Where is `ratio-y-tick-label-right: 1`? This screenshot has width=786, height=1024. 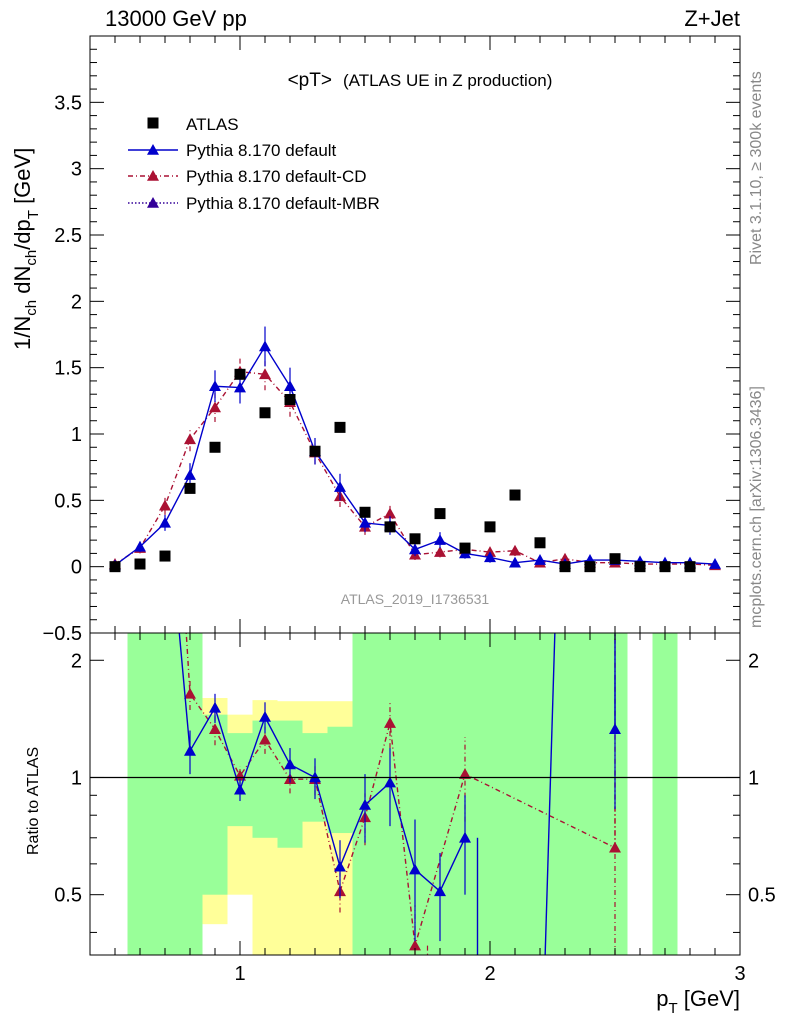
ratio-y-tick-label-right: 1 is located at coordinates (753, 778).